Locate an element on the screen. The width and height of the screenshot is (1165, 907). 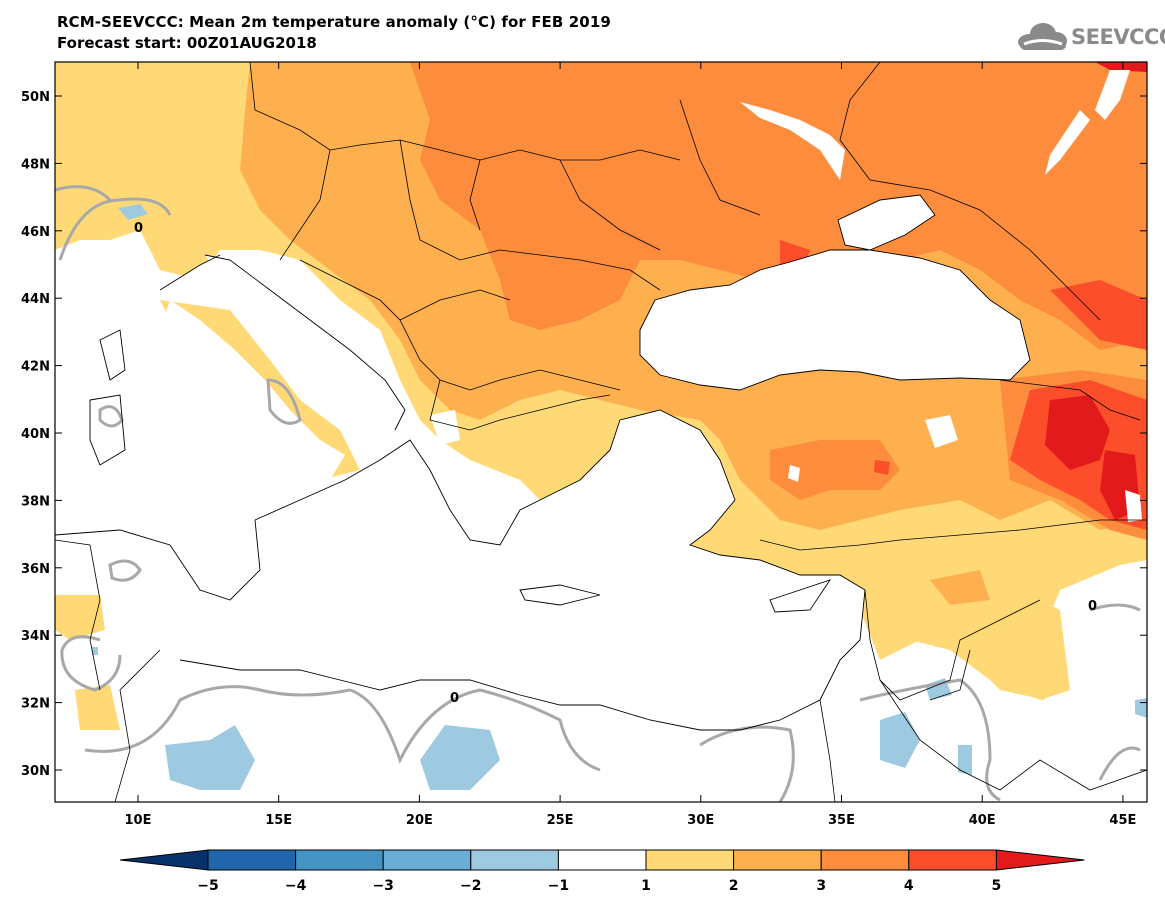
lon-label: 30E is located at coordinates (700, 820).